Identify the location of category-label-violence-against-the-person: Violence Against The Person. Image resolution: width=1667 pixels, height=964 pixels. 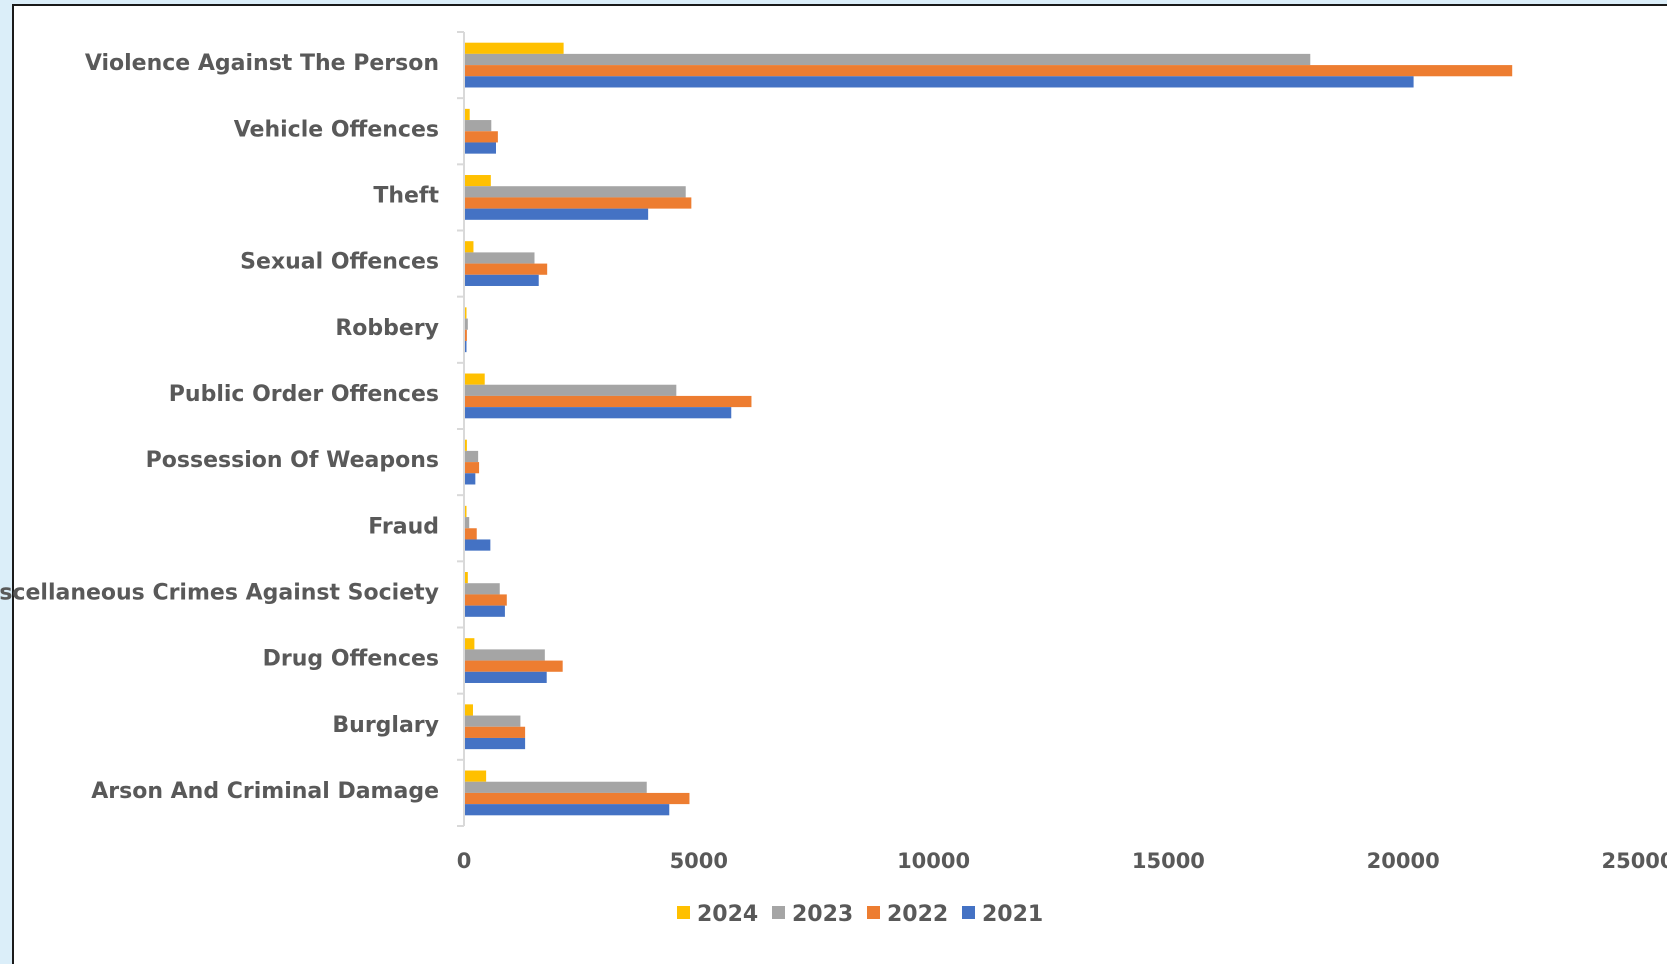
(262, 63).